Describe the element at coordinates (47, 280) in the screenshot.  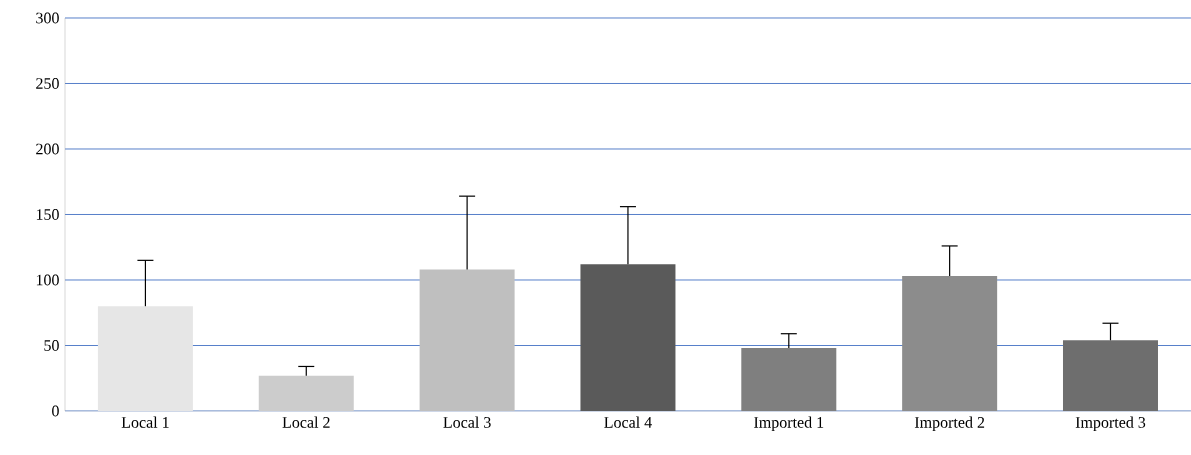
I see `y-tick-label: 100` at that location.